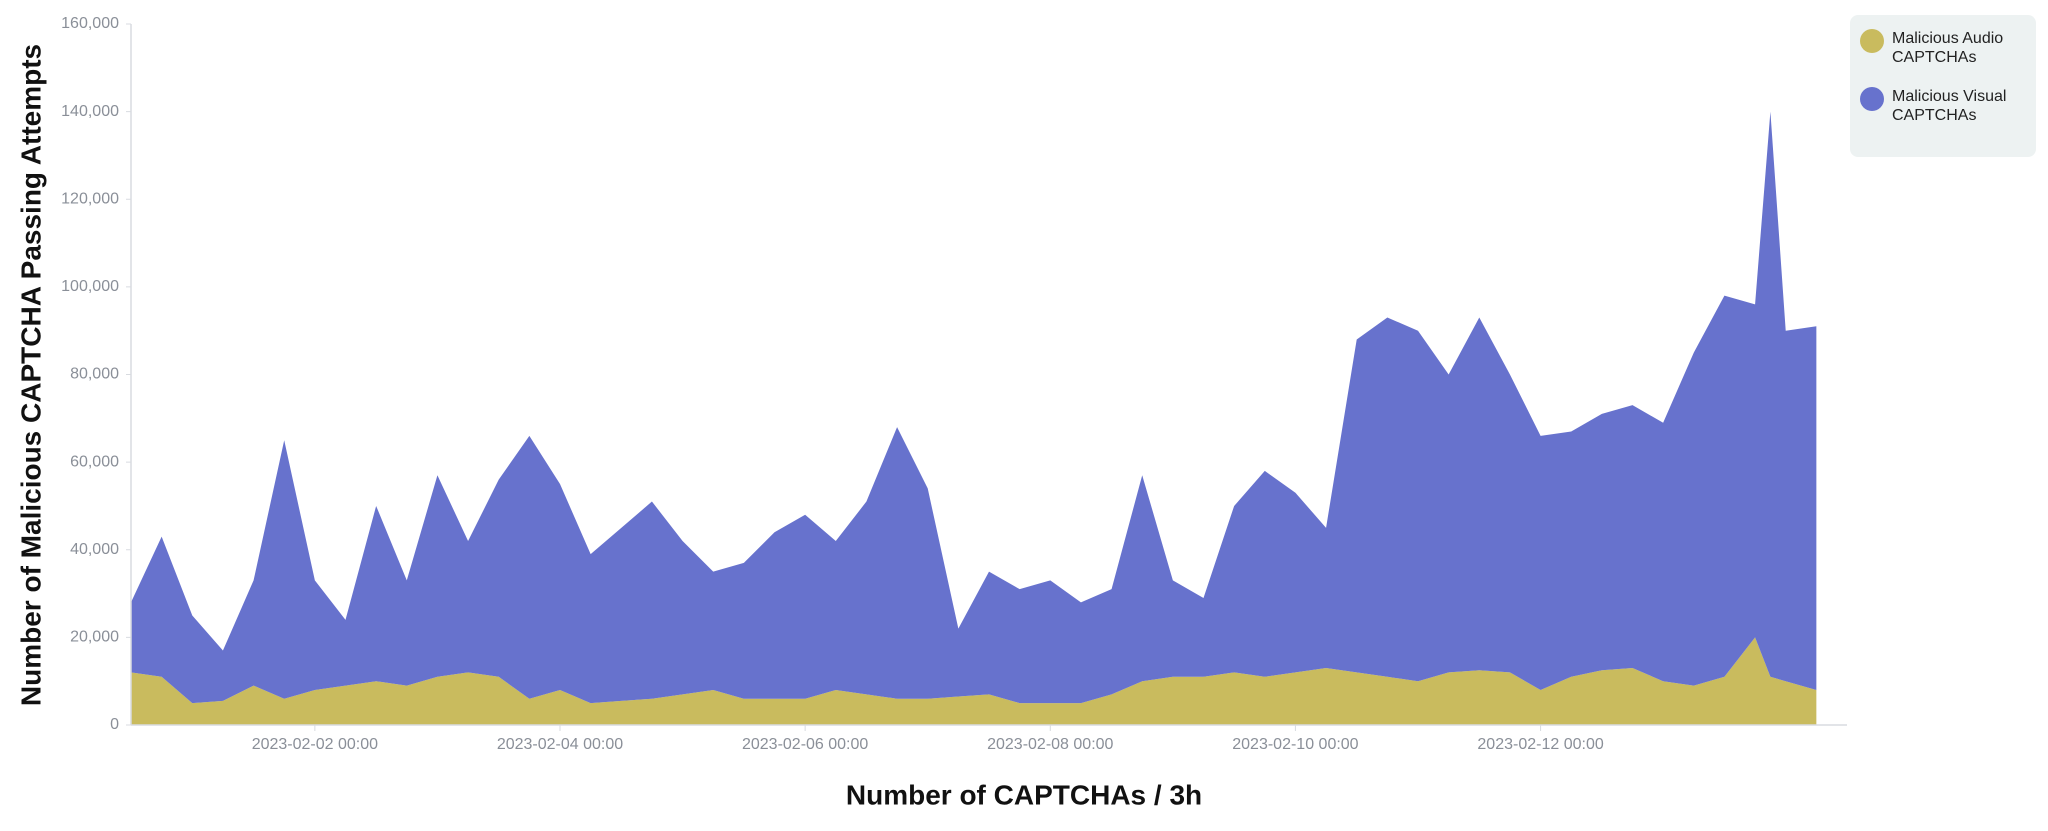  What do you see at coordinates (315, 744) in the screenshot?
I see `x-tick-label: 2023-02-02 00:00` at bounding box center [315, 744].